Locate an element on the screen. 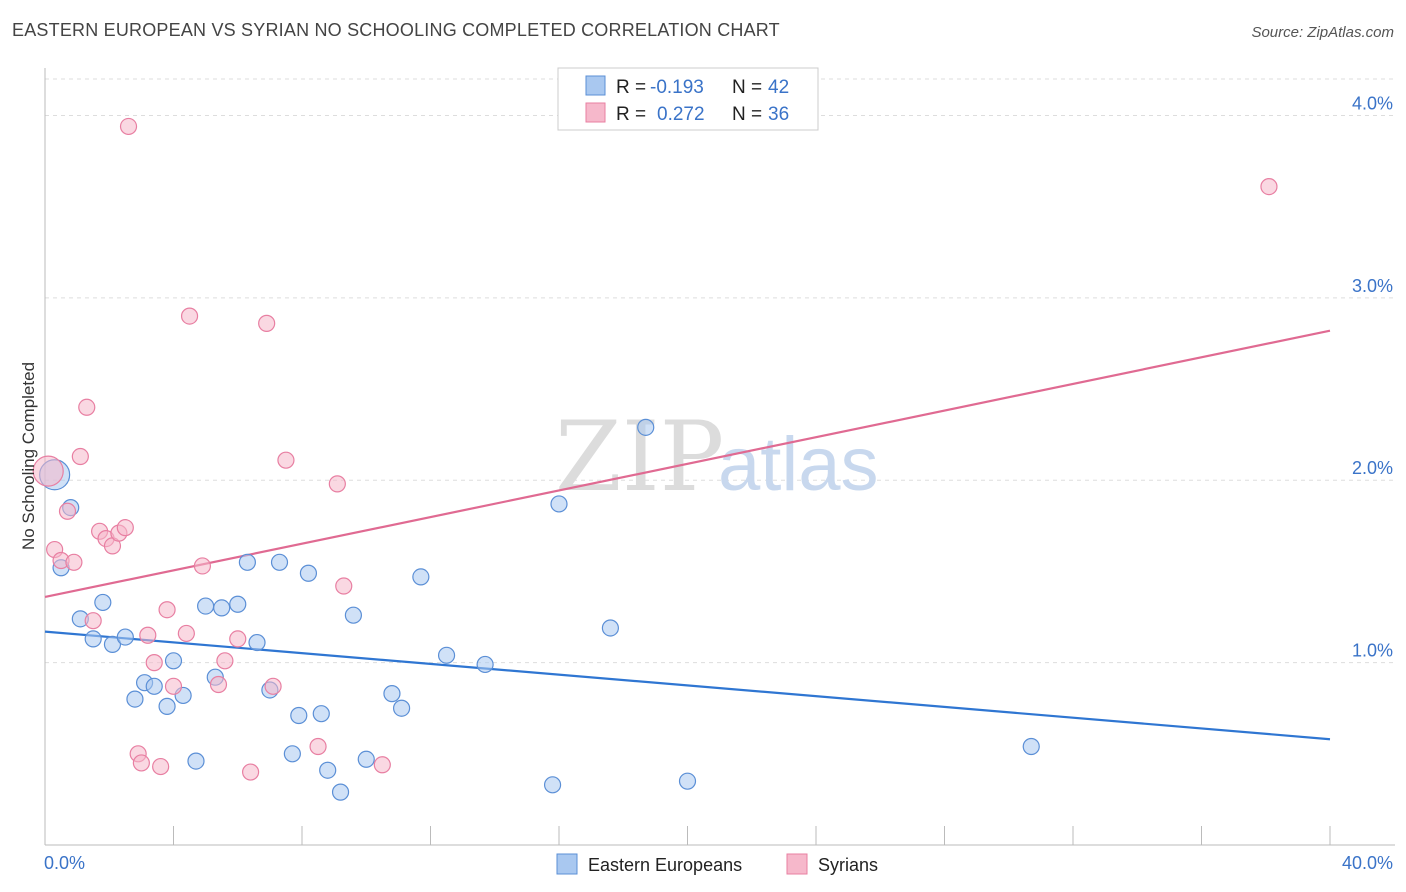 This screenshot has width=1406, height=892. series-legend: Eastern Europeans Syrians is located at coordinates (717, 864).